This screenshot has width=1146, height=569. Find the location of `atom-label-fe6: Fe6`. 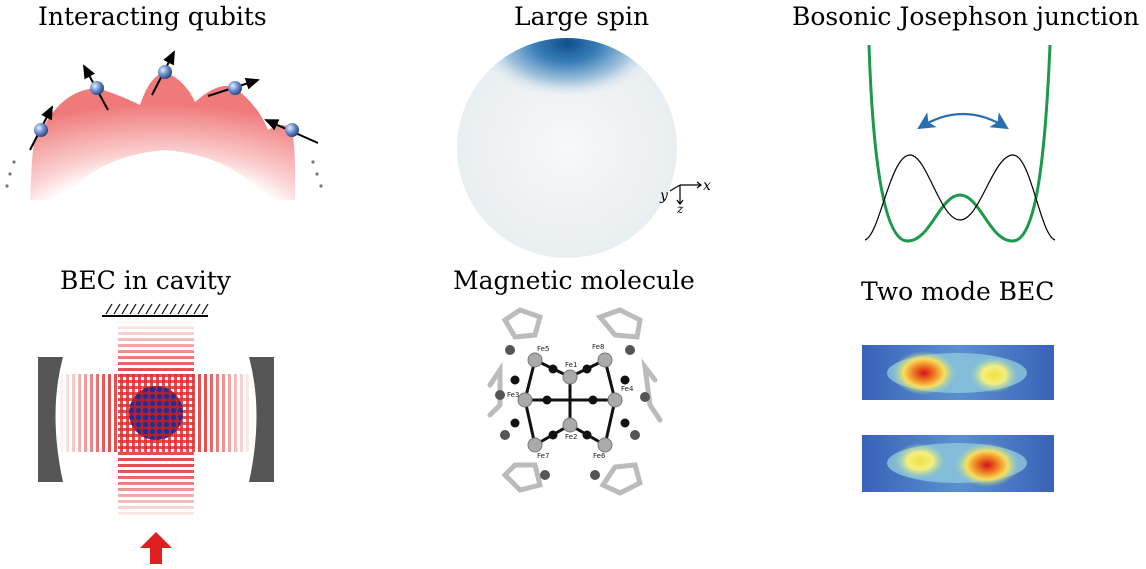

atom-label-fe6: Fe6 is located at coordinates (599, 456).